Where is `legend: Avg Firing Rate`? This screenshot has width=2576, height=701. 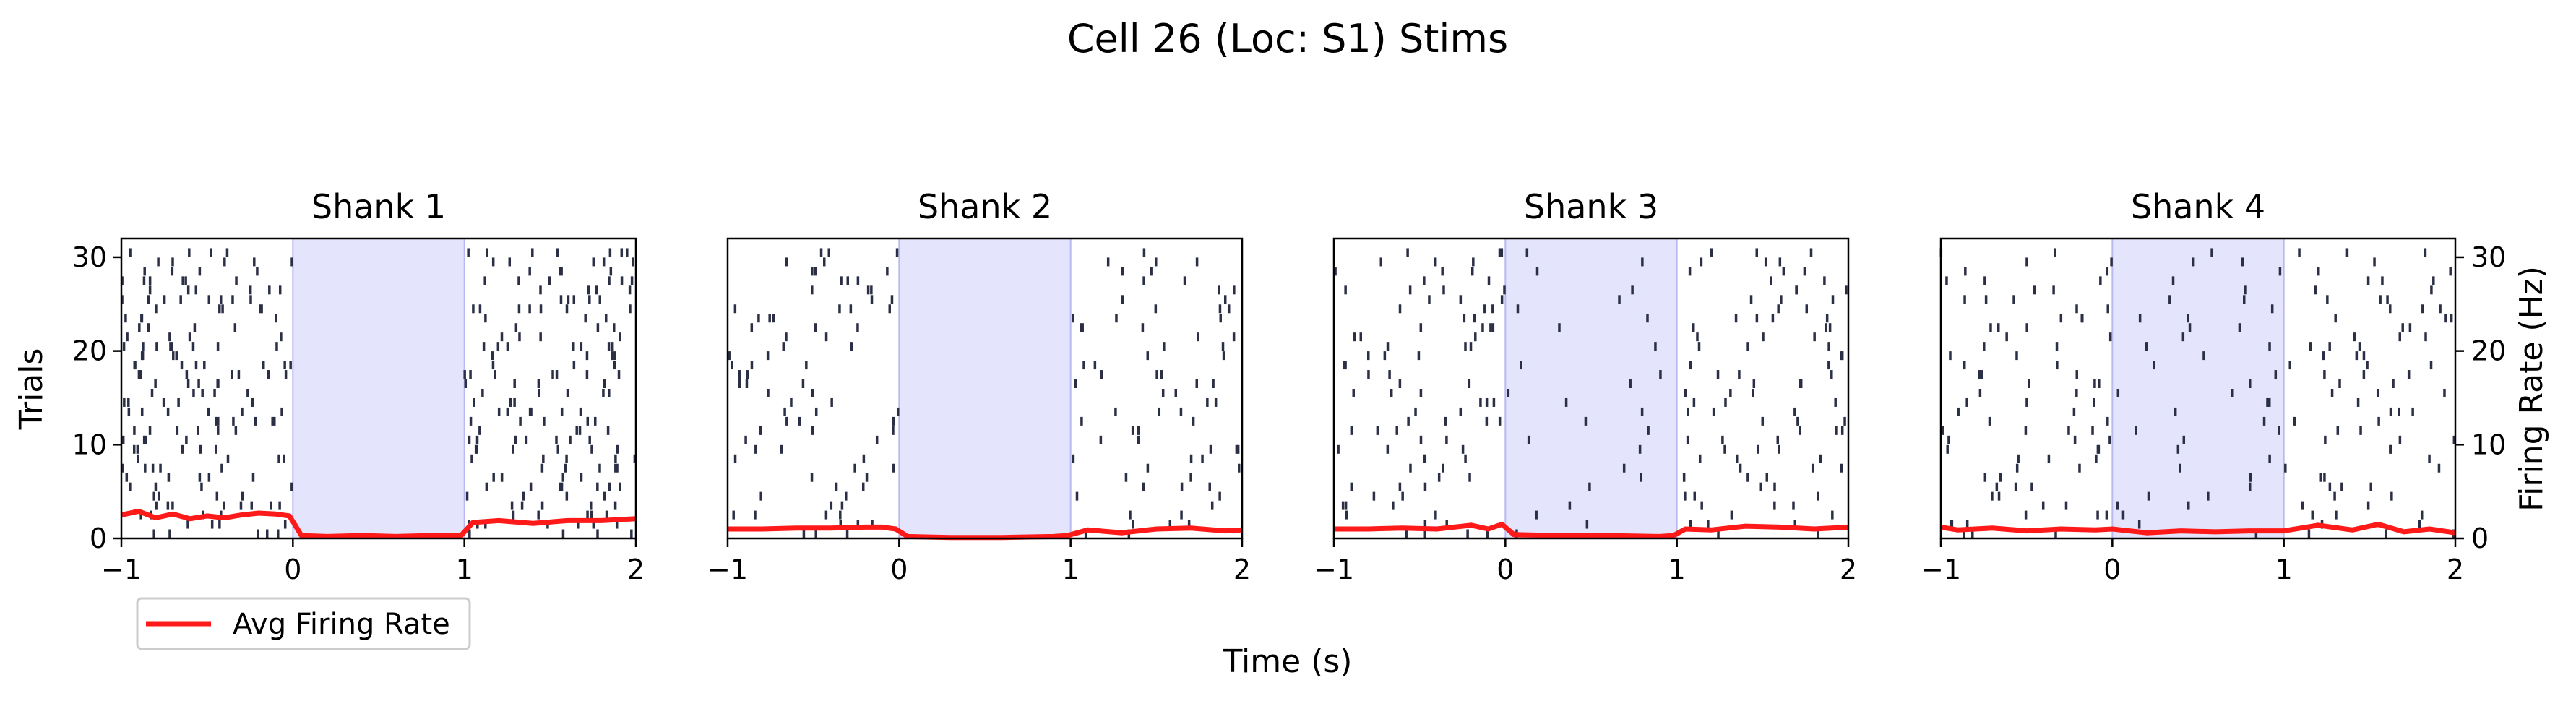 legend: Avg Firing Rate is located at coordinates (303, 623).